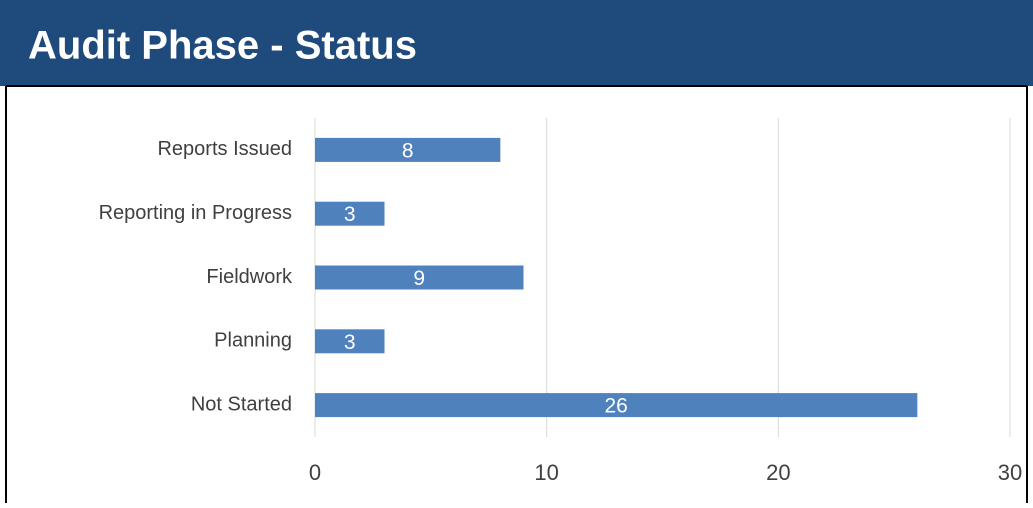 This screenshot has width=1033, height=508. What do you see at coordinates (315, 472) in the screenshot?
I see `x-tick-label: 0` at bounding box center [315, 472].